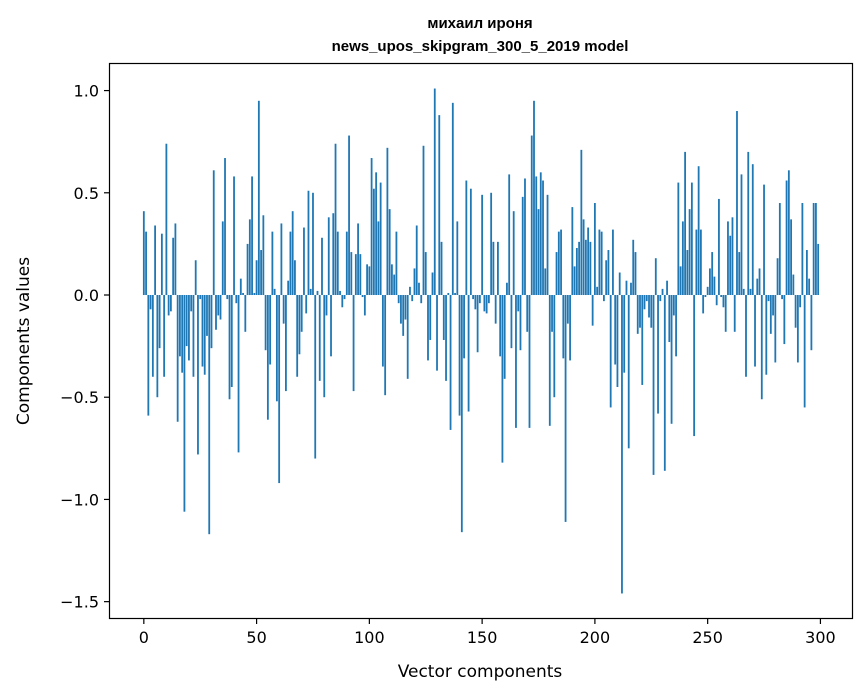  I want to click on y-axis-label: Components values, so click(24, 341).